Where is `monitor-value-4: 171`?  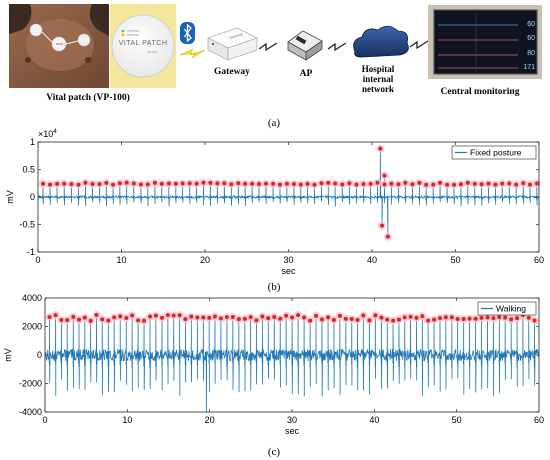 monitor-value-4: 171 is located at coordinates (529, 67).